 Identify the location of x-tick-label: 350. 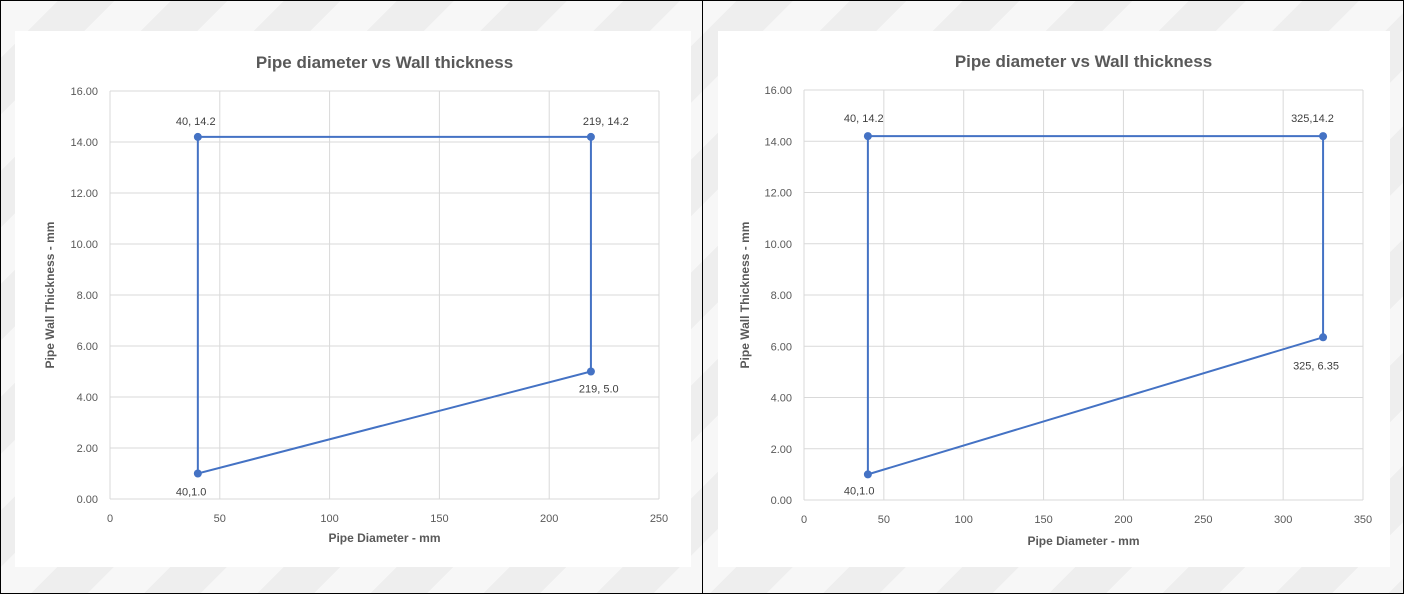
(1363, 520).